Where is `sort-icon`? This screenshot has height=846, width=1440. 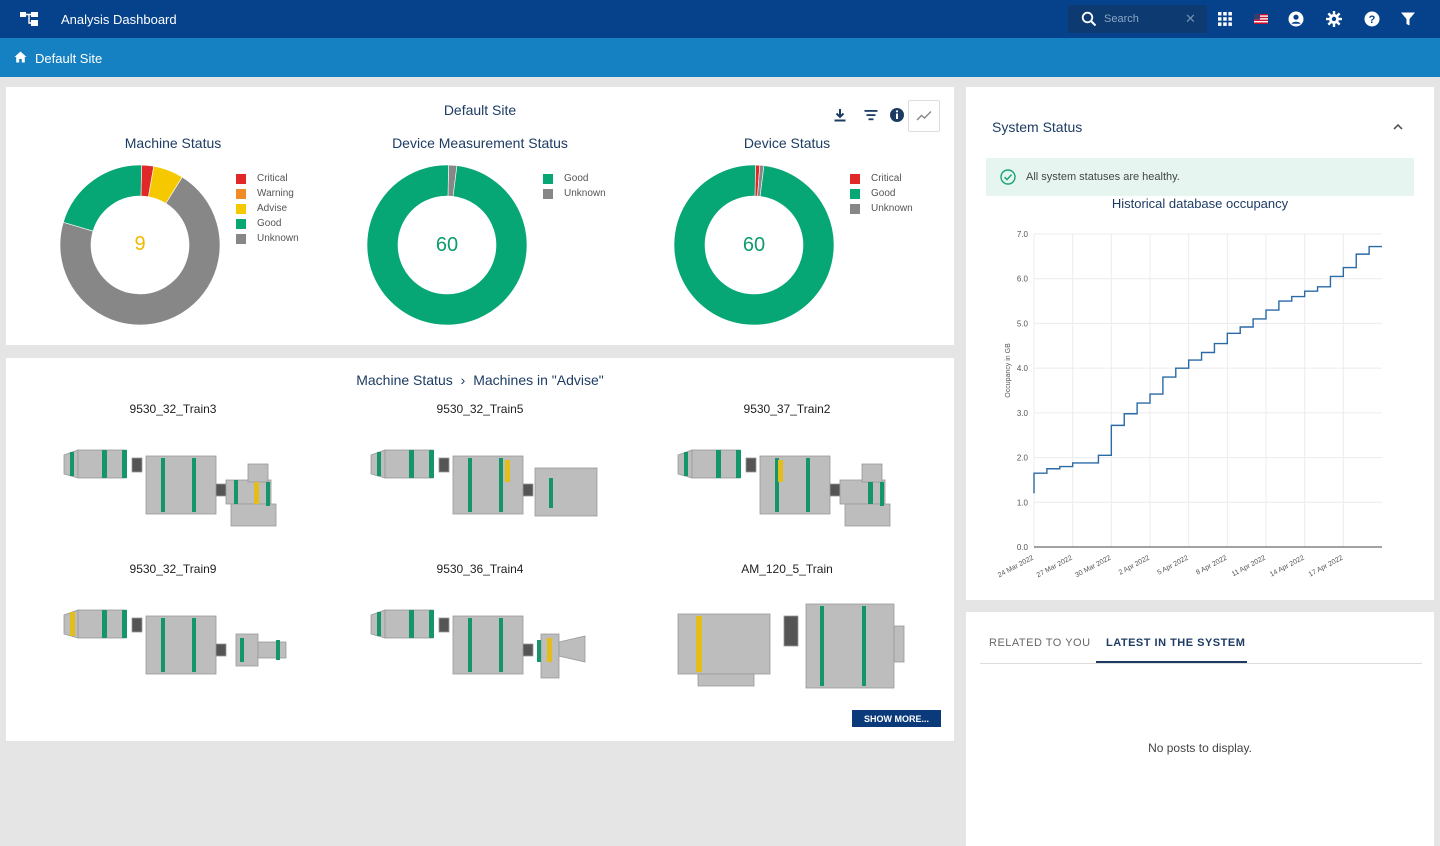 sort-icon is located at coordinates (871, 115).